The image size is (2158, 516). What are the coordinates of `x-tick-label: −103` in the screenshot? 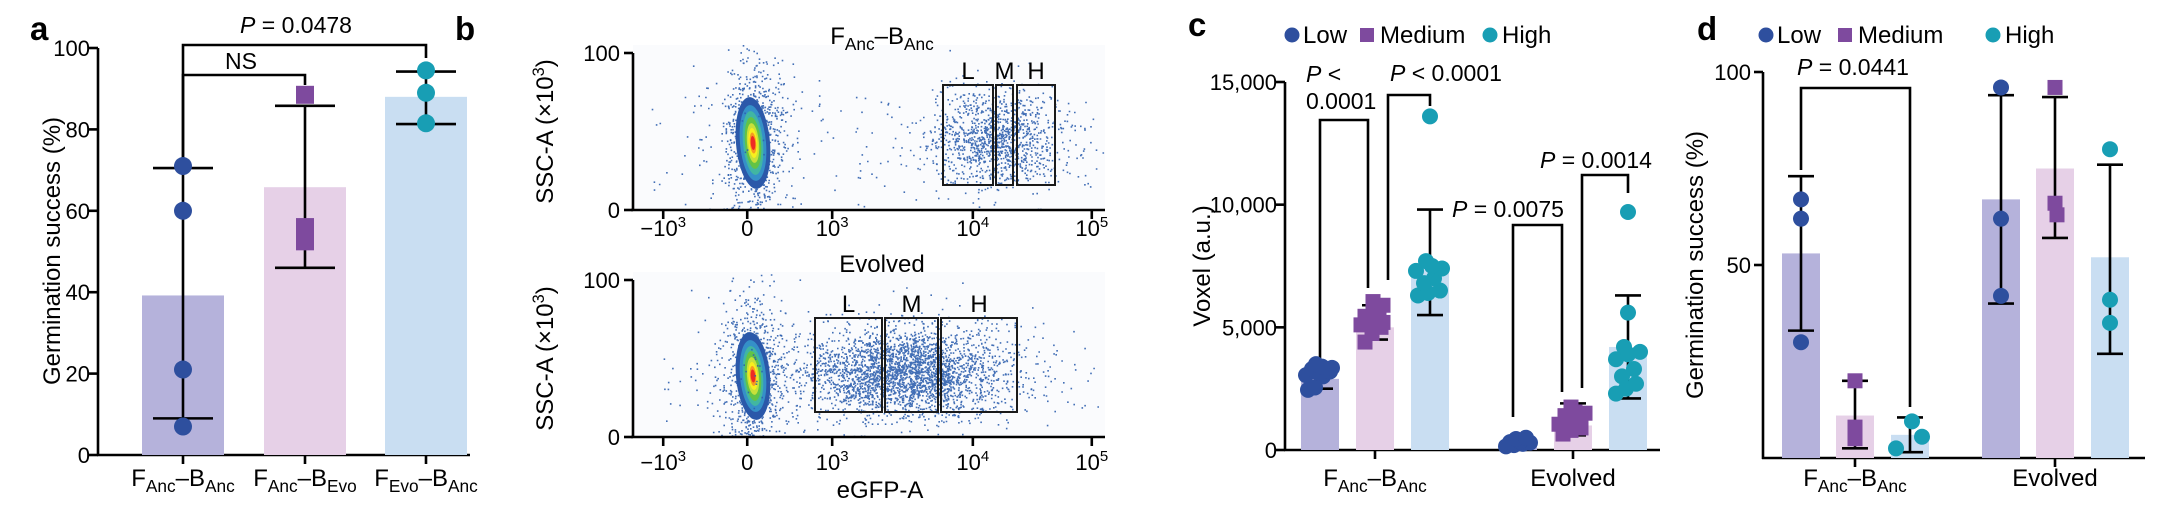 It's located at (663, 227).